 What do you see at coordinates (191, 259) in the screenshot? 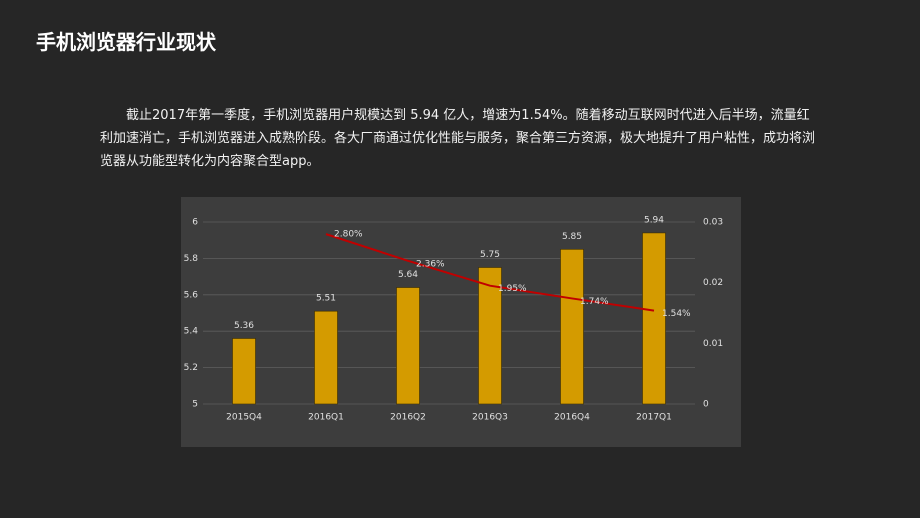
I see `y-tick-label: 5.8` at bounding box center [191, 259].